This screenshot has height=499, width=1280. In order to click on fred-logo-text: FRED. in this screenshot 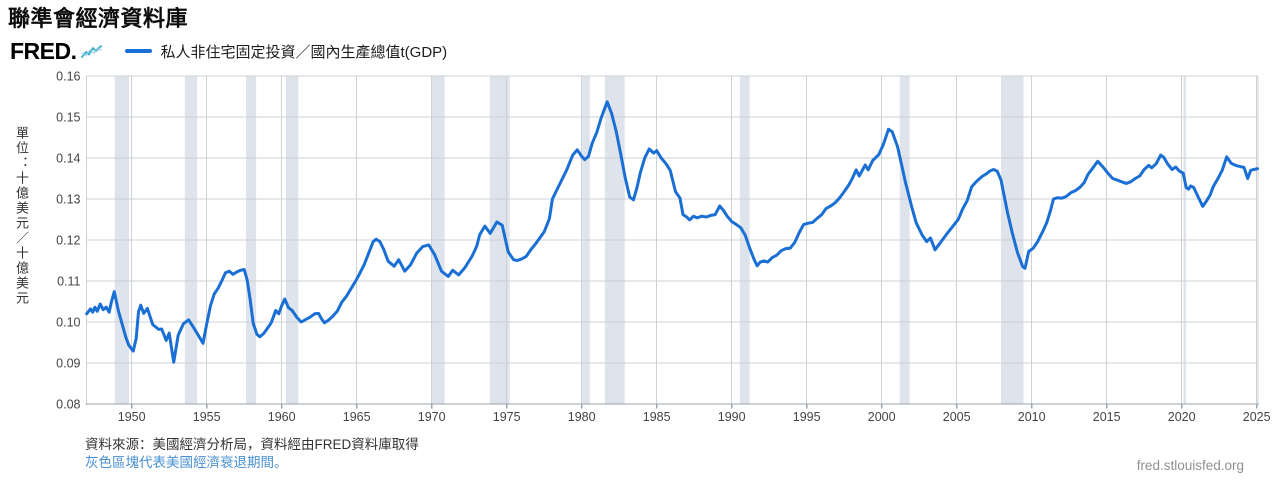, I will do `click(43, 51)`.